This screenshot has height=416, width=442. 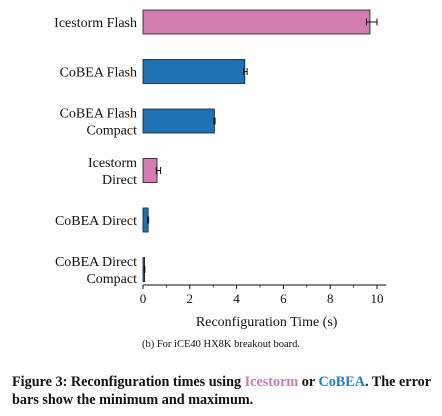 What do you see at coordinates (128, 382) in the screenshot?
I see `caption-prefix: Figure 3: Reconfiguration times using` at bounding box center [128, 382].